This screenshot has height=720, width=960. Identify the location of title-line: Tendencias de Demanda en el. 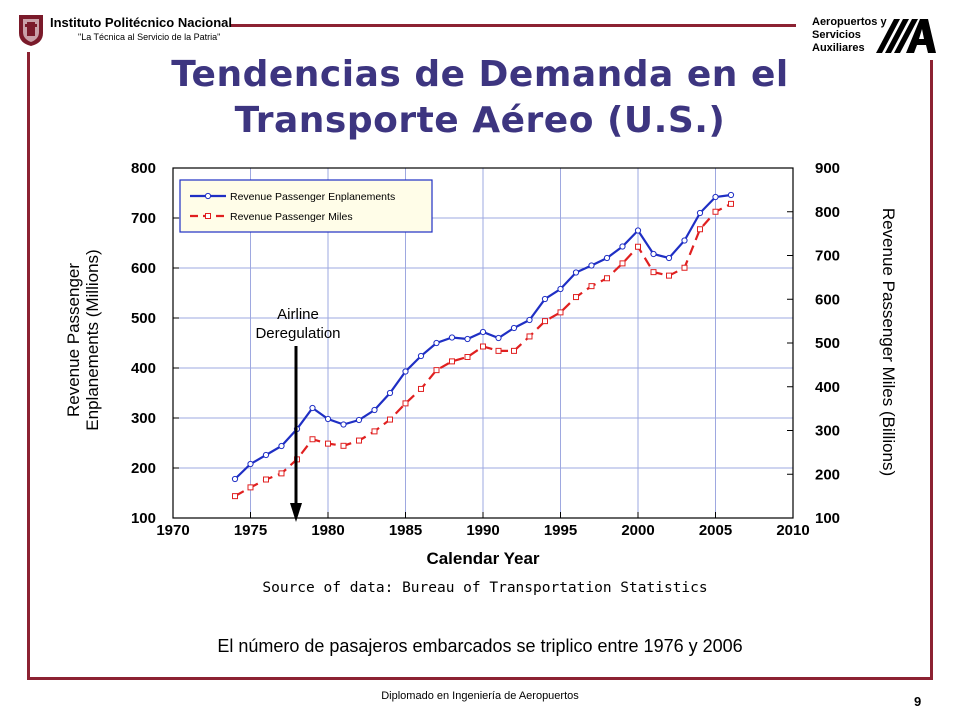
(480, 74).